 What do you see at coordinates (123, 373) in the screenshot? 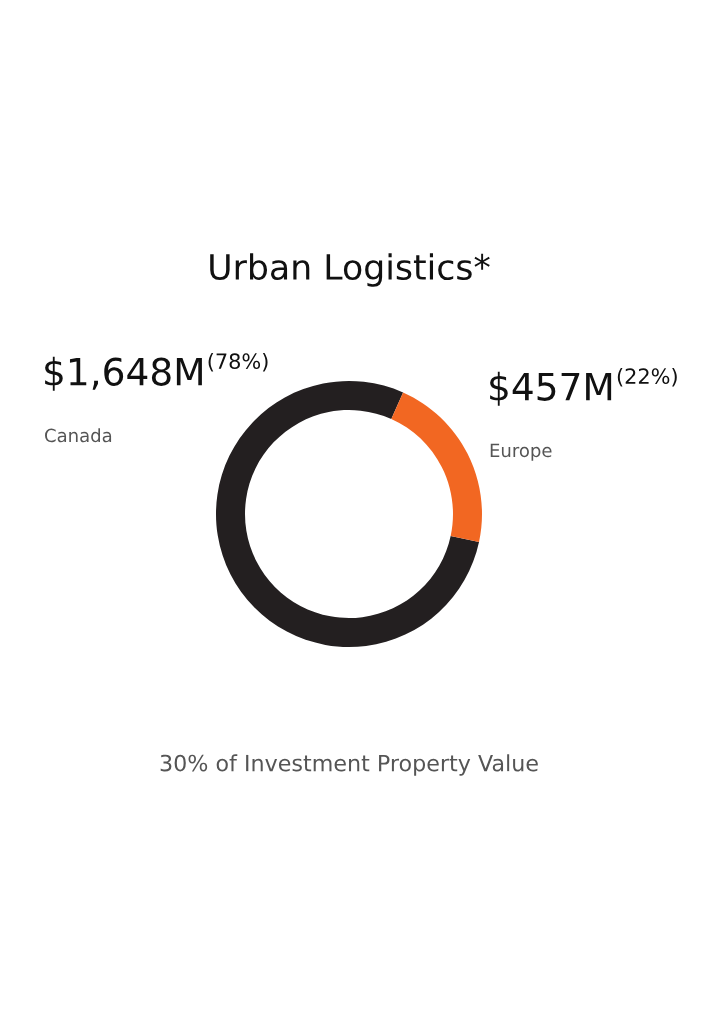
I see `data-label: $1,648M` at bounding box center [123, 373].